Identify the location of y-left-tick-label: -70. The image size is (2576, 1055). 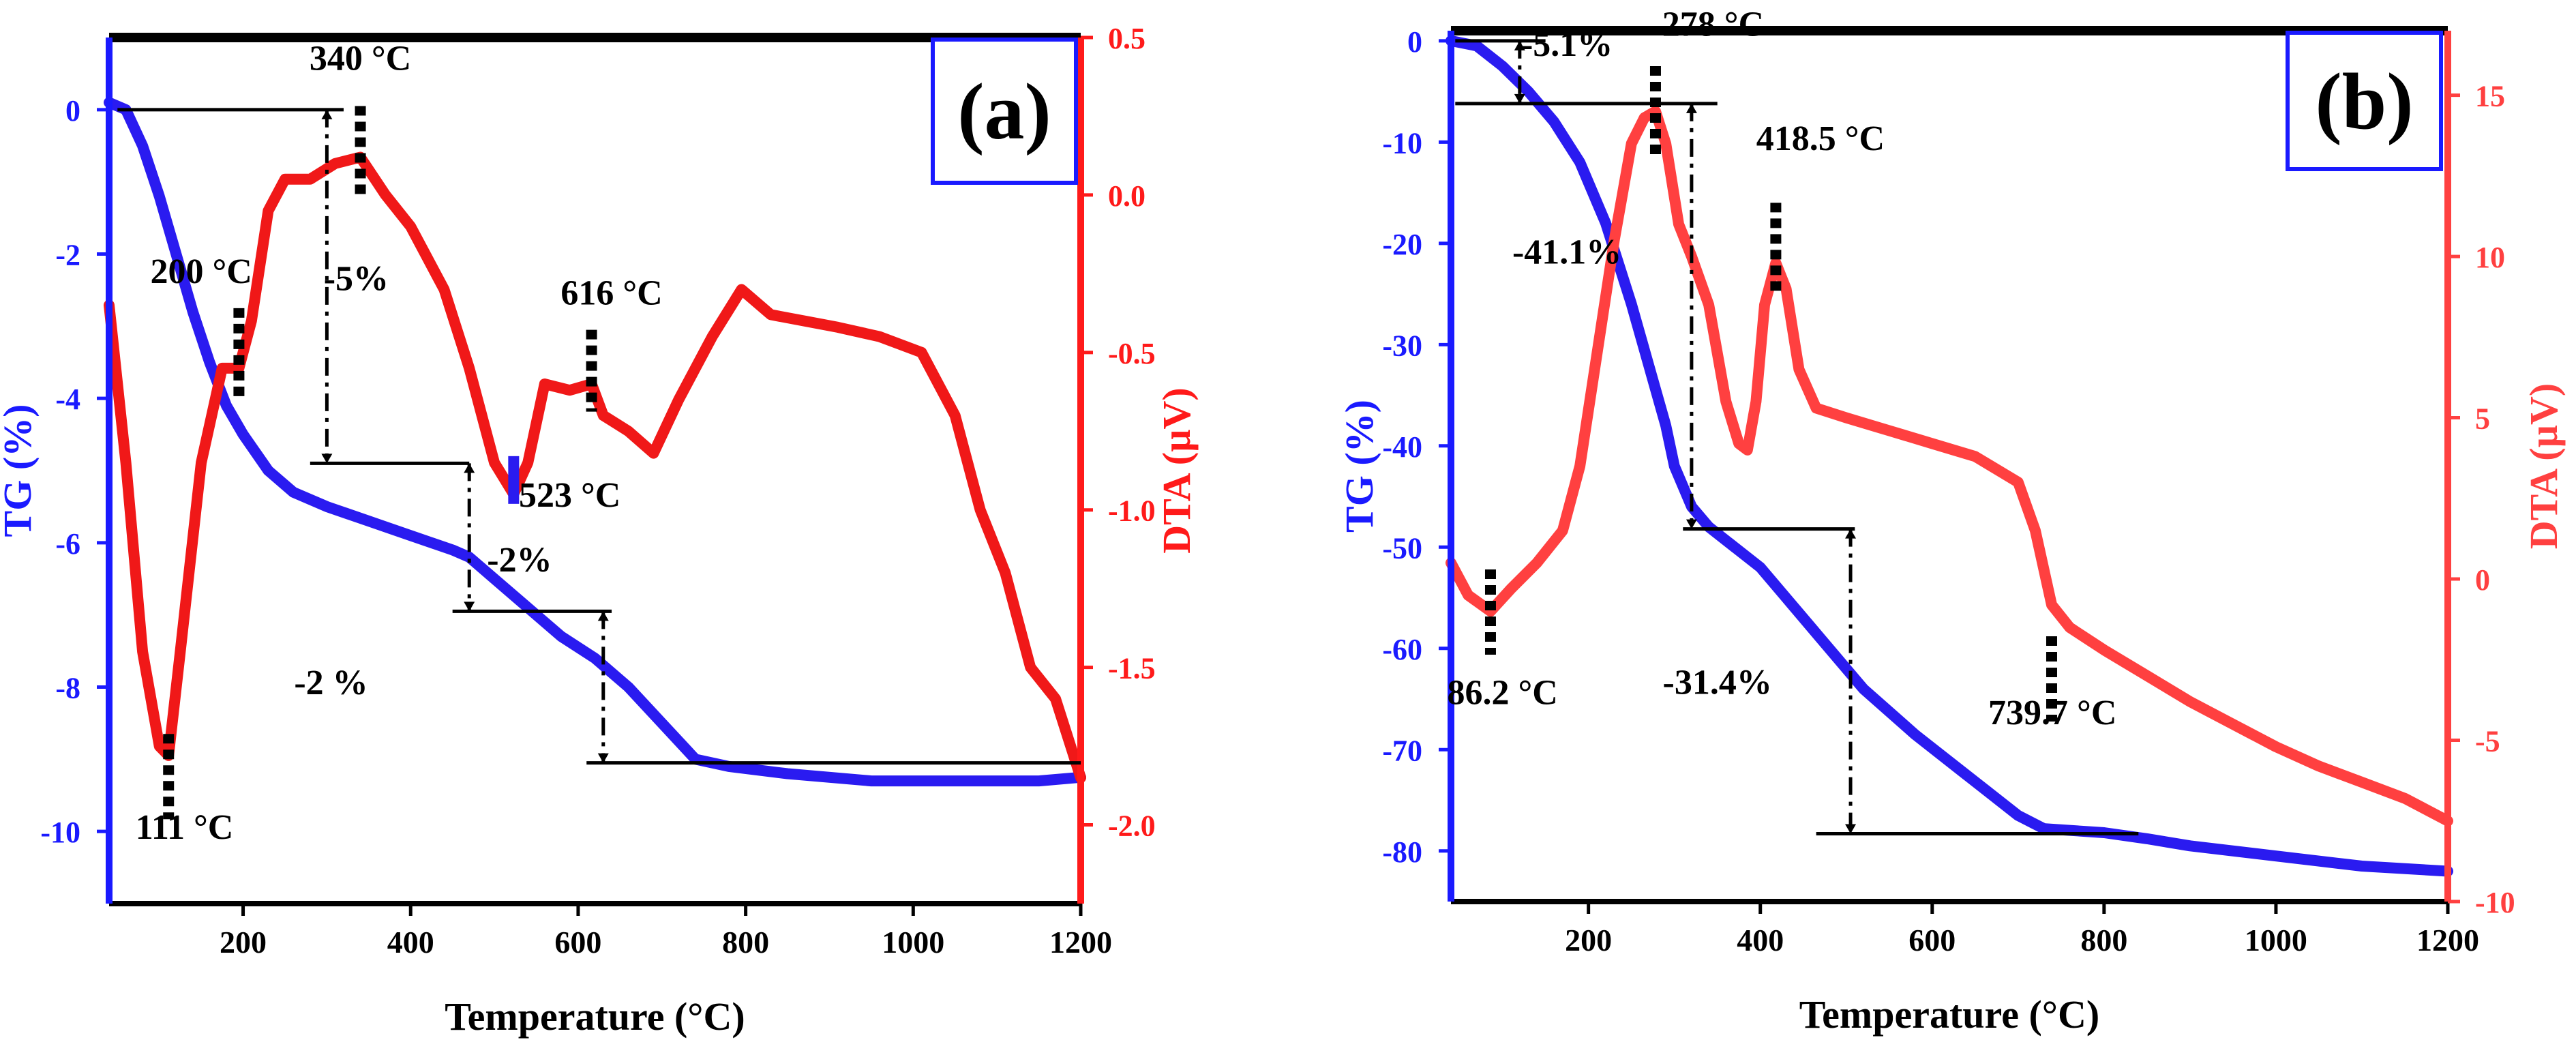
(1402, 750).